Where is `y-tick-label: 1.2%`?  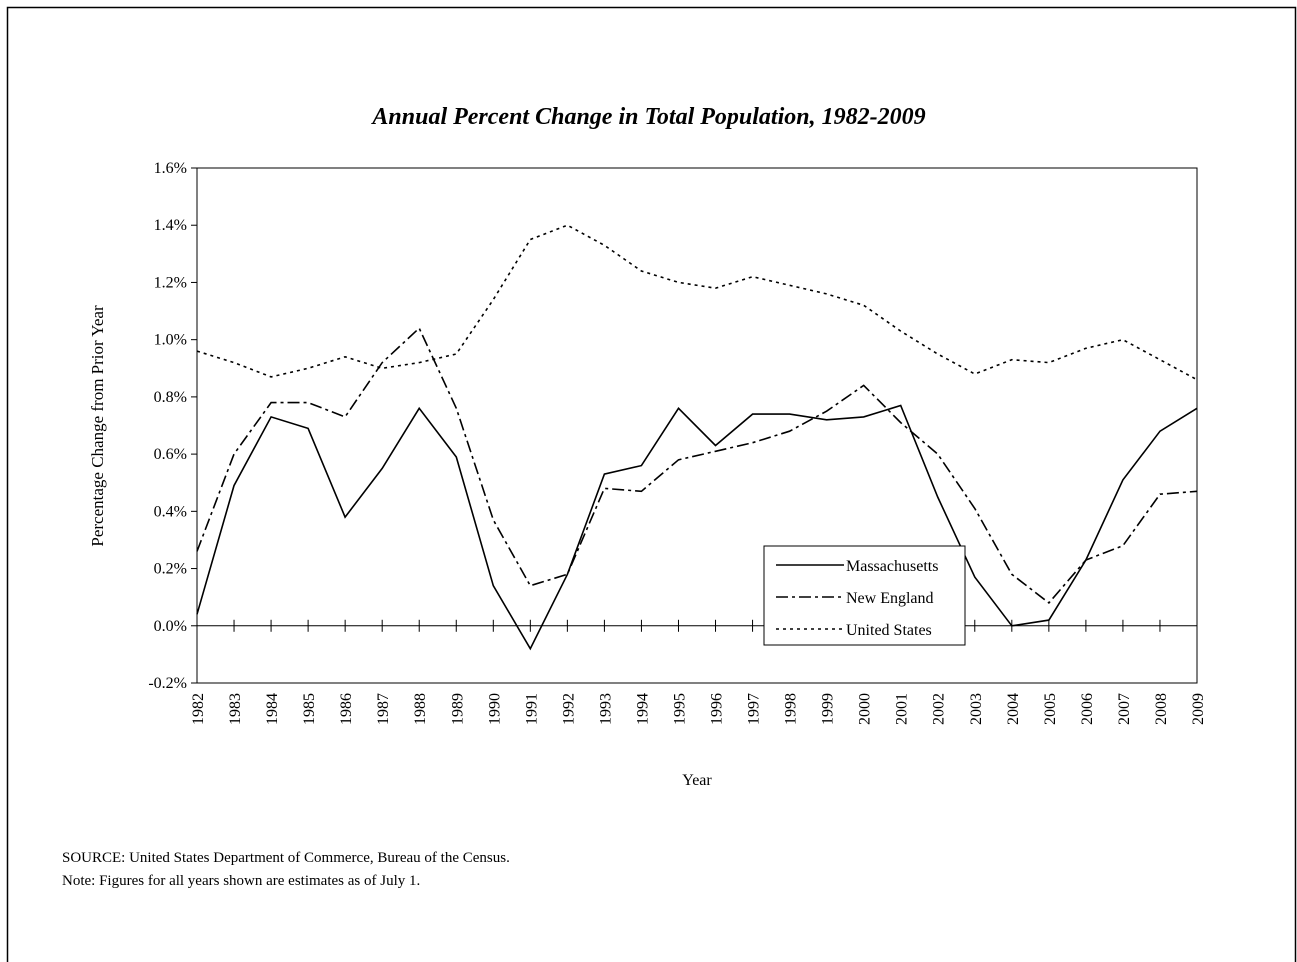
y-tick-label: 1.2% is located at coordinates (170, 282).